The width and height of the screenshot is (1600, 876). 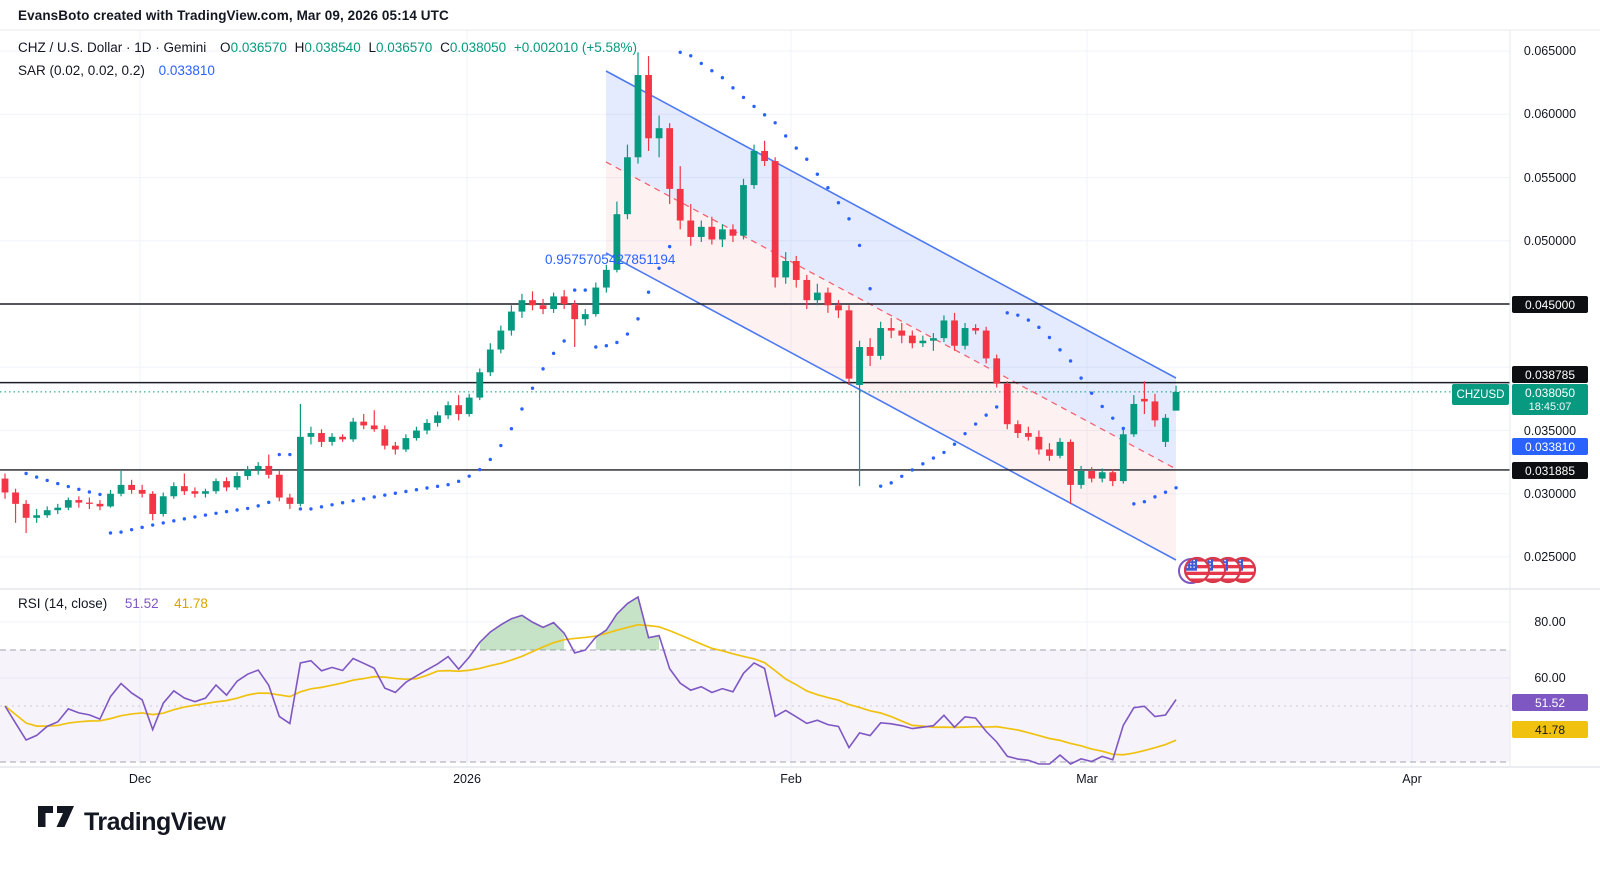 What do you see at coordinates (191, 603) in the screenshot?
I see `rsi-ma-value: 41.78` at bounding box center [191, 603].